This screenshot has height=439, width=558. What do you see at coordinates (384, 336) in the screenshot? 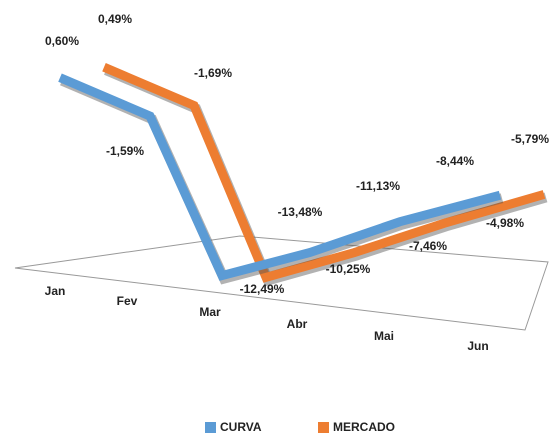
I see `x-tick-label: Mai` at bounding box center [384, 336].